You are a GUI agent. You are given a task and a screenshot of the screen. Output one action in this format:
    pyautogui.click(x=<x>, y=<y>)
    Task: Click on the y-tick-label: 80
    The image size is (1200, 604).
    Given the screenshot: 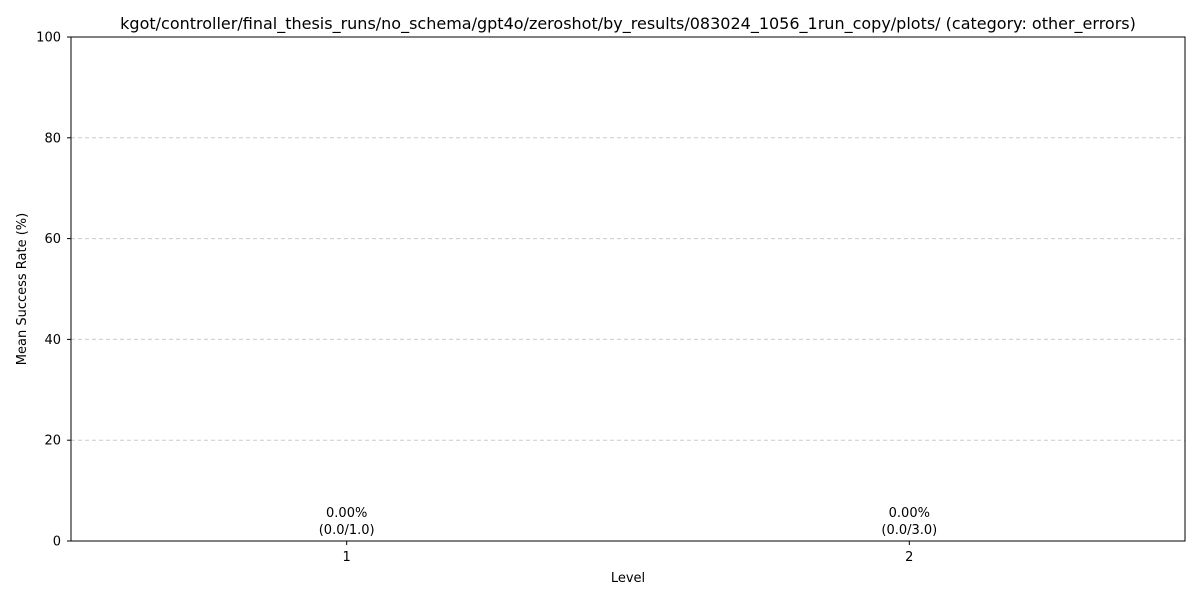 What is the action you would take?
    pyautogui.click(x=52, y=138)
    